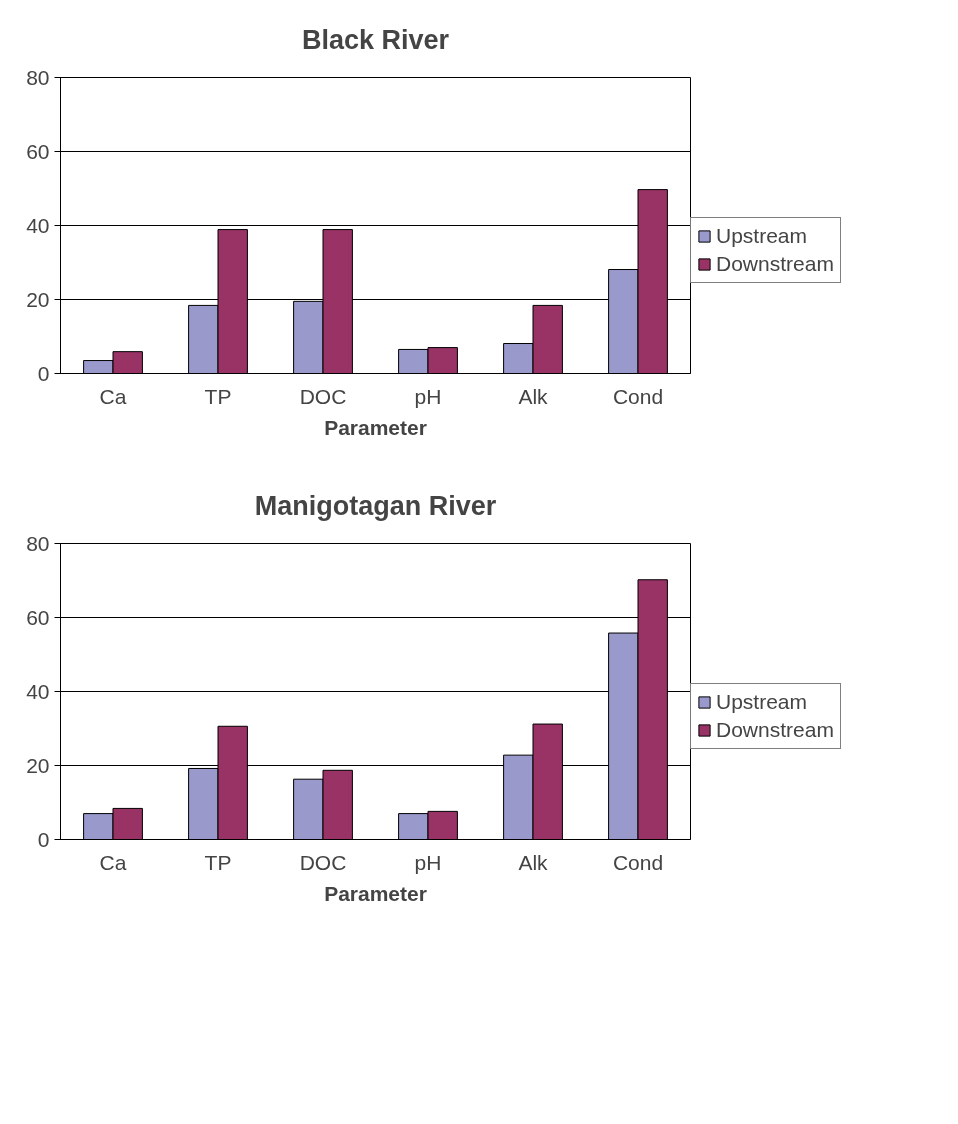  What do you see at coordinates (375, 40) in the screenshot?
I see `chart-title: Black River` at bounding box center [375, 40].